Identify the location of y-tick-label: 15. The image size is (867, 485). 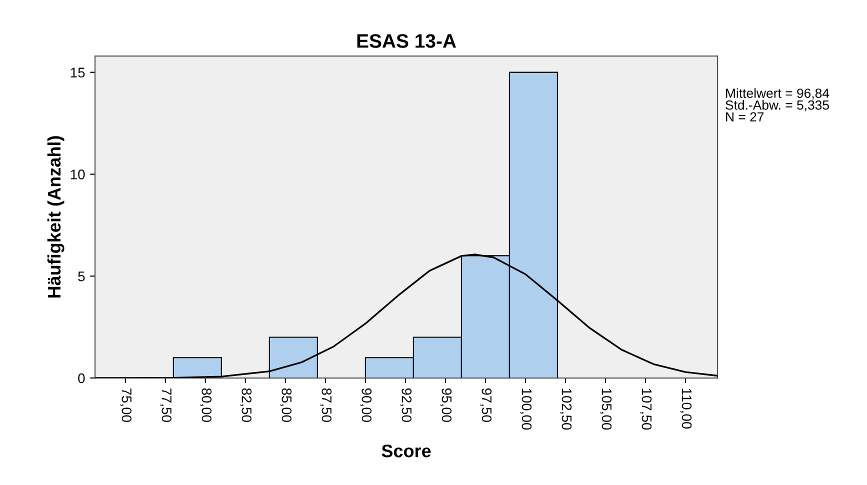
(77, 73).